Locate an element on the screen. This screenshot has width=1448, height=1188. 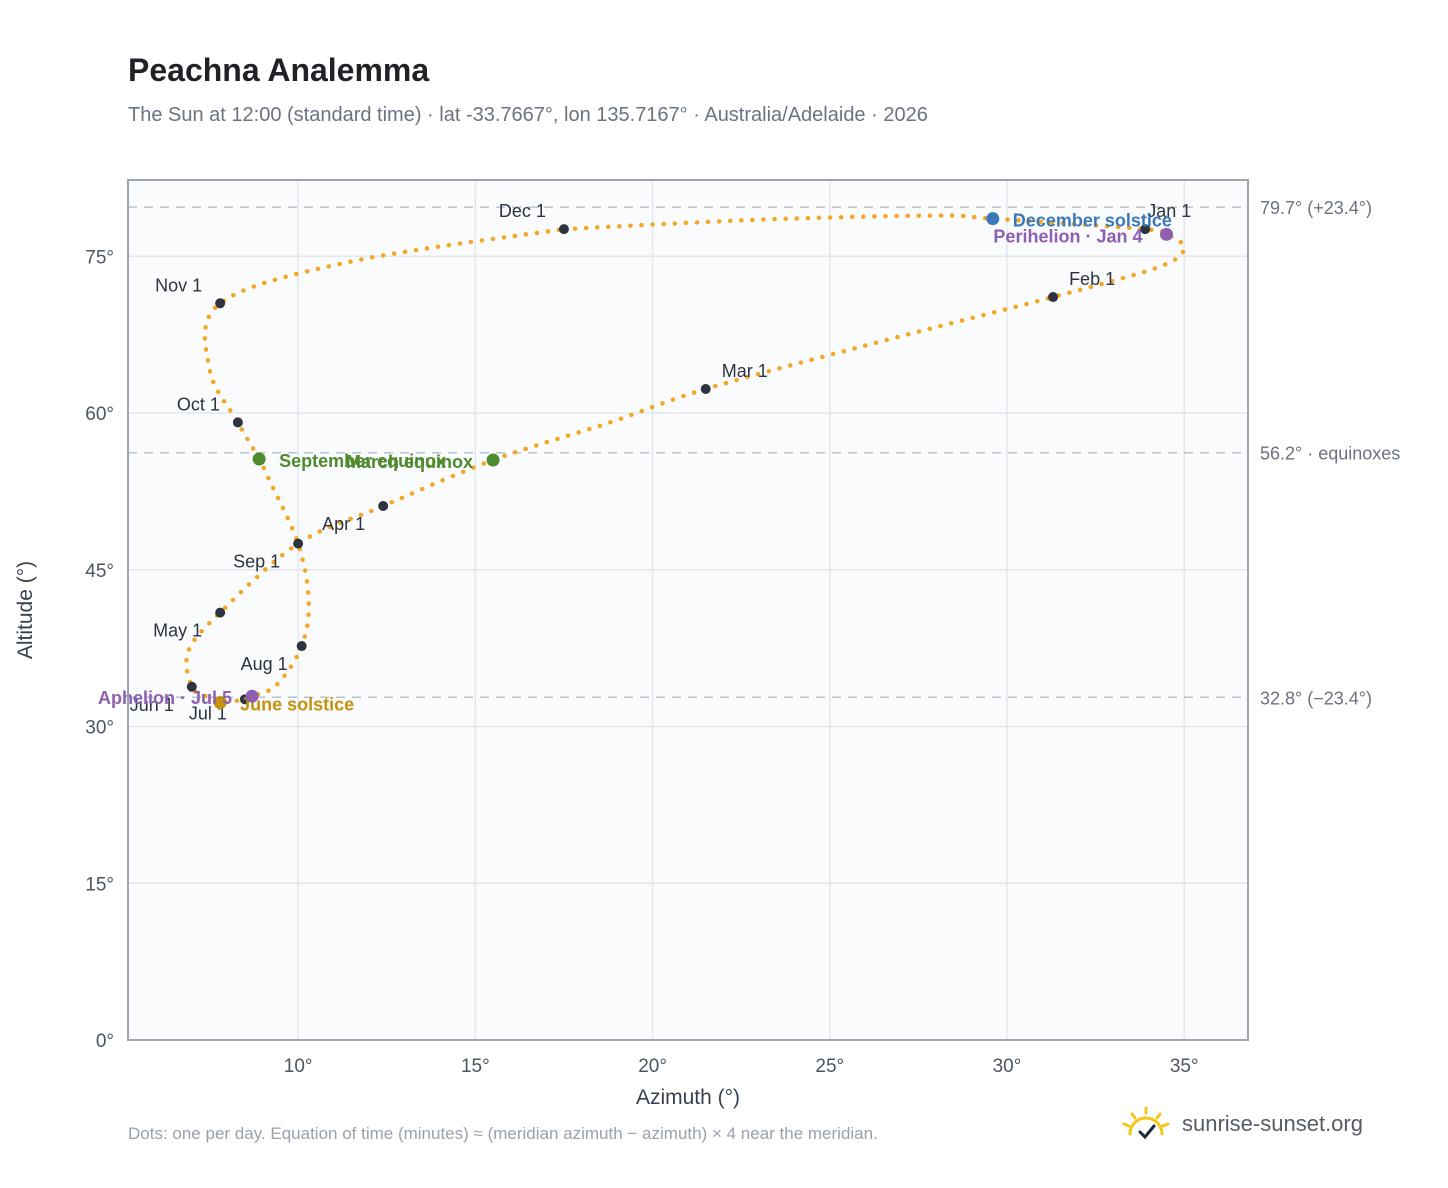
month-label: Oct 1 is located at coordinates (198, 404).